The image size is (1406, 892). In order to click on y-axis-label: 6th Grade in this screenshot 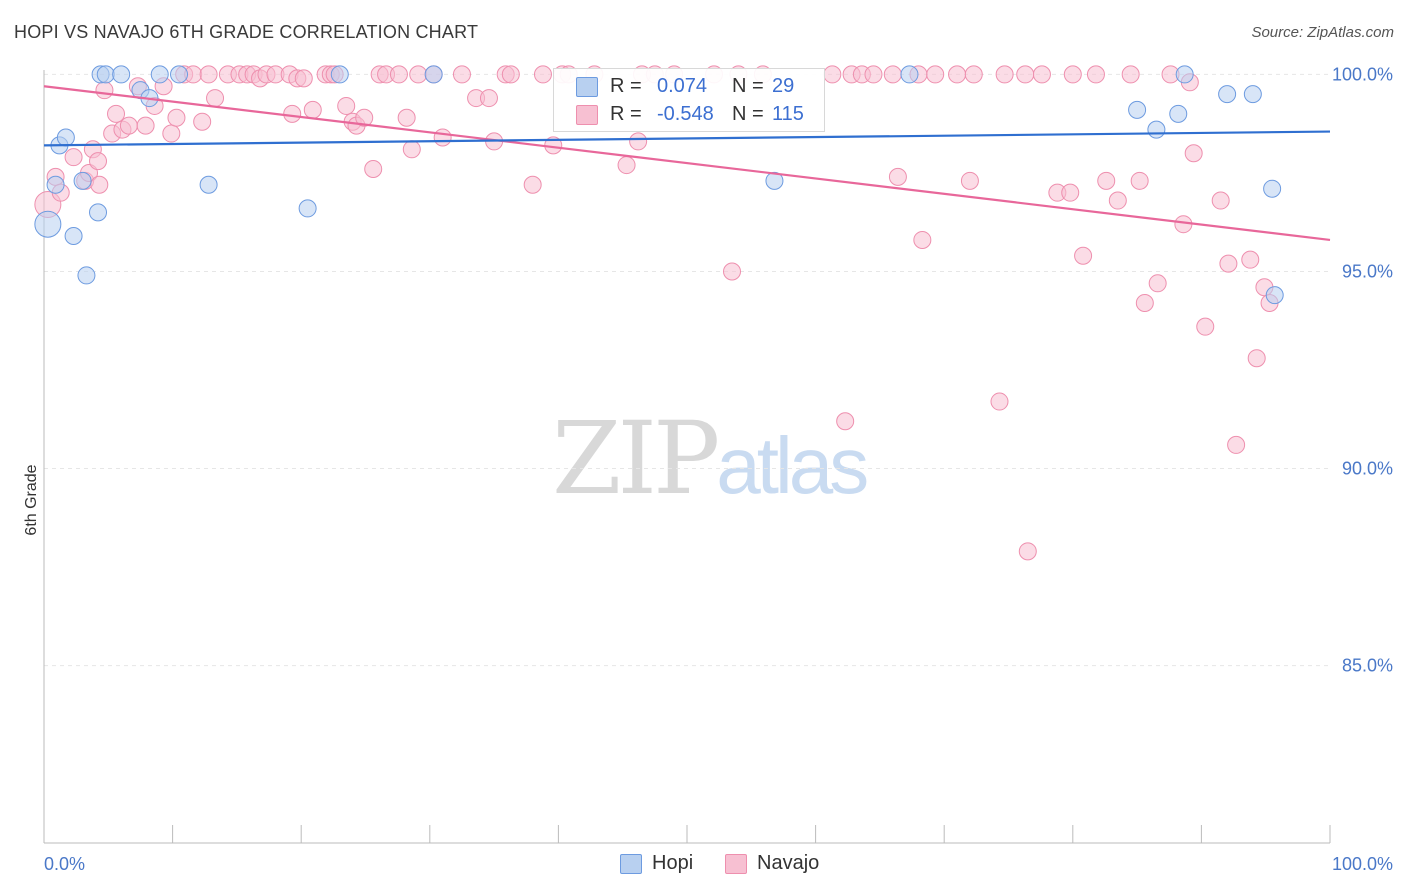, I will do `click(31, 499)`.